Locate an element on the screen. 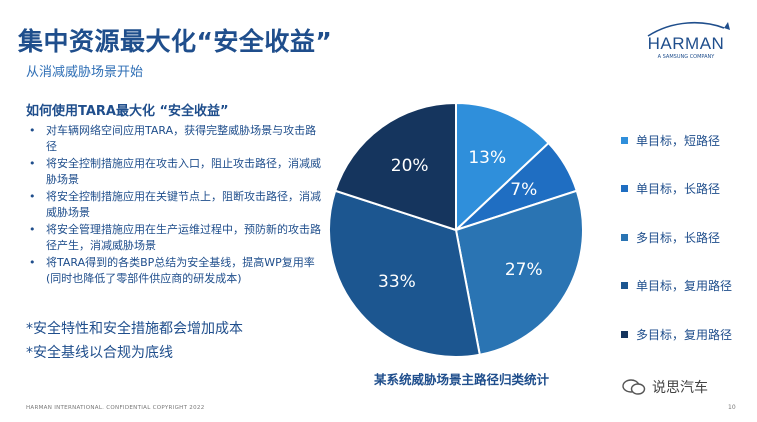 The image size is (757, 422). logo-tagline: A SAMSUNG COMPANY is located at coordinates (686, 57).